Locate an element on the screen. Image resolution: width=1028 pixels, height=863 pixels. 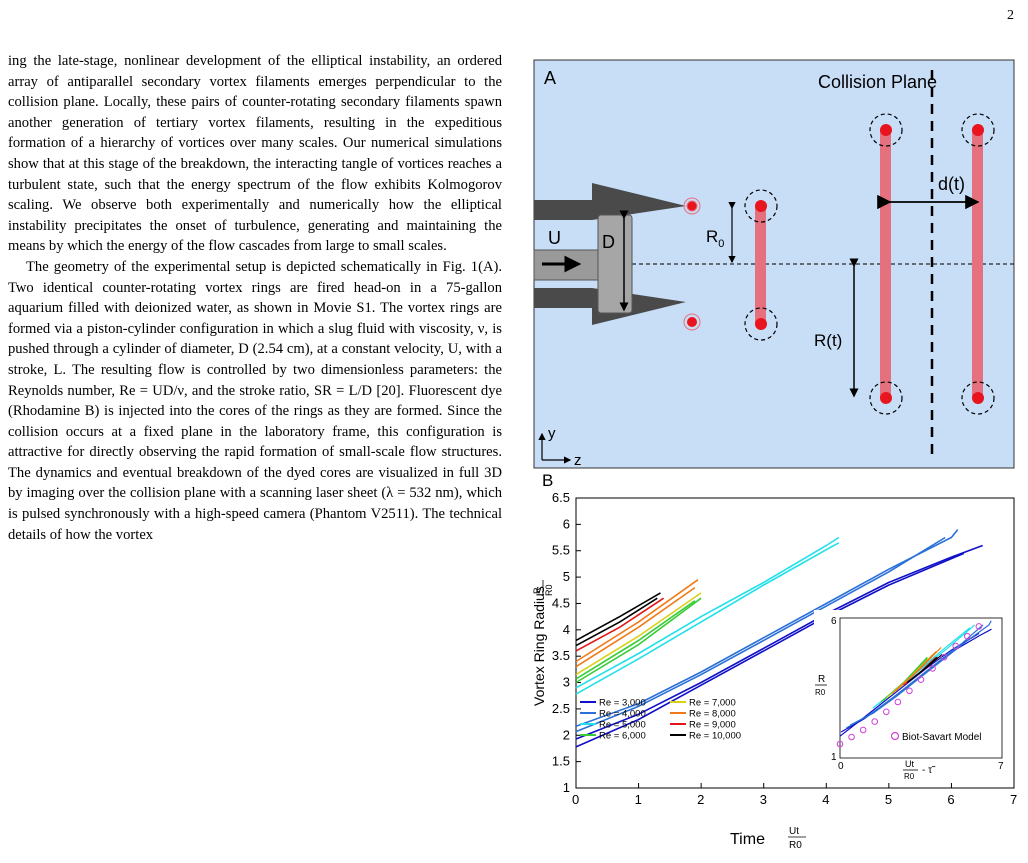
piston-arrow is located at coordinates (562, 264).